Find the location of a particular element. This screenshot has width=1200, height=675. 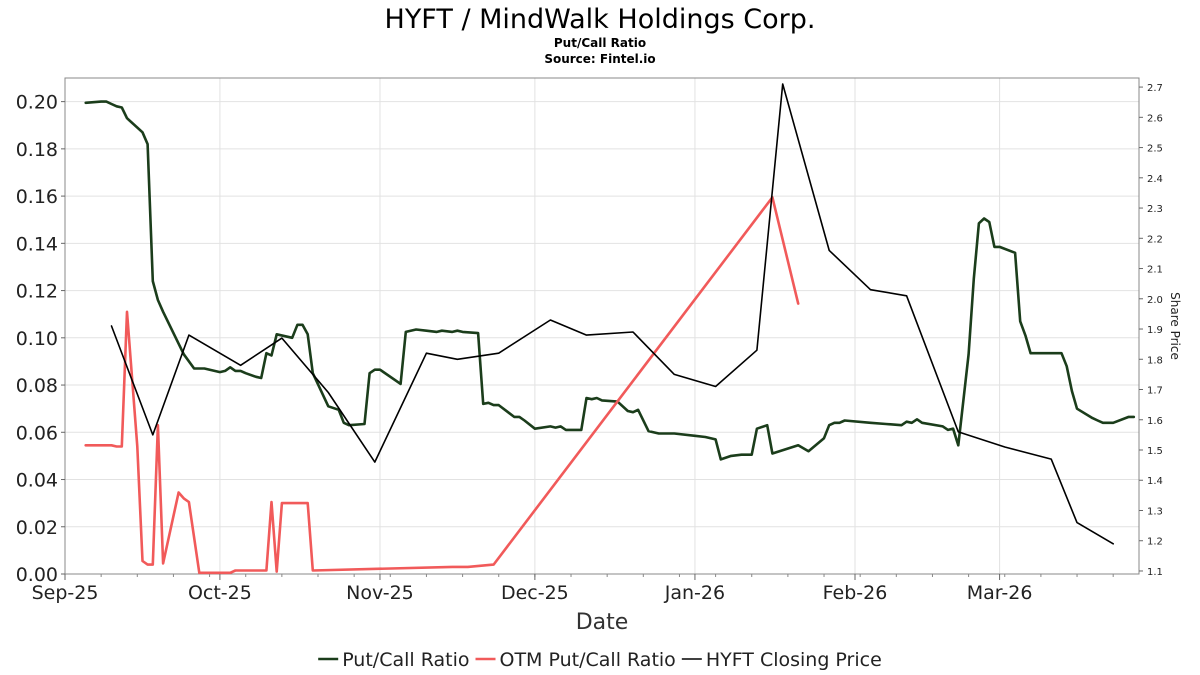

y-left-tick-label: 0.12 is located at coordinates (37, 292).